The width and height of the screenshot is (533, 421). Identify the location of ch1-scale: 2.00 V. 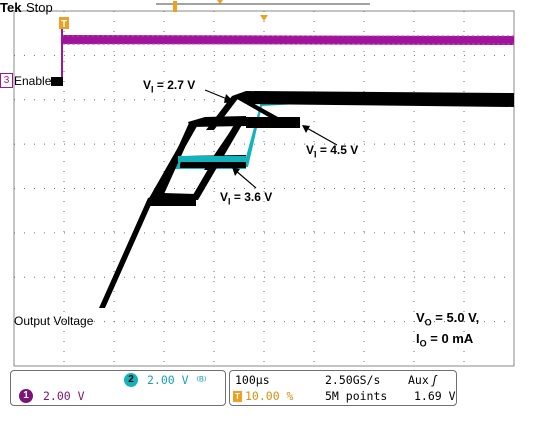
(64, 396).